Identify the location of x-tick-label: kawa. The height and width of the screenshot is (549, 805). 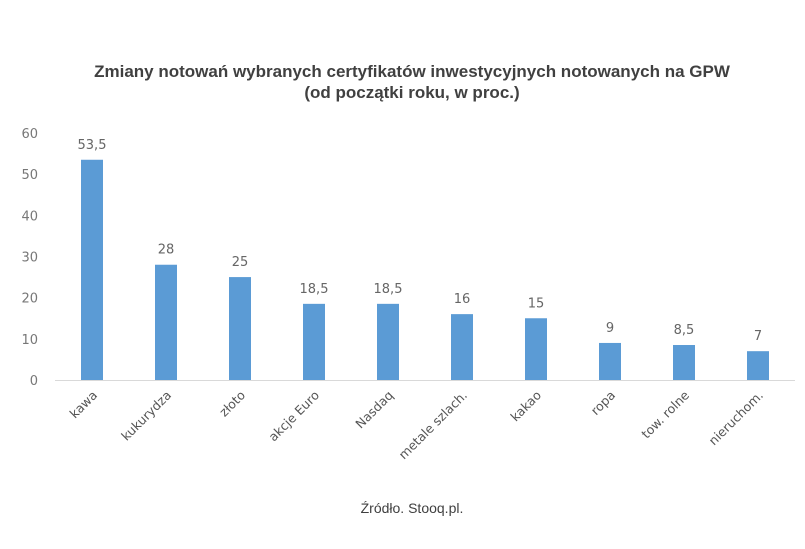
(83, 405).